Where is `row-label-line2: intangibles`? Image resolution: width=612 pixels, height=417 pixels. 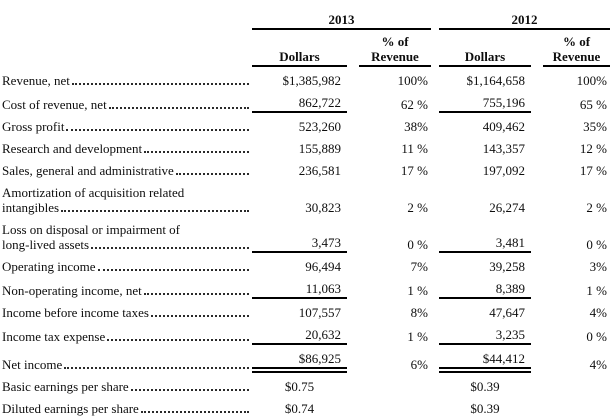 row-label-line2: intangibles is located at coordinates (31, 207).